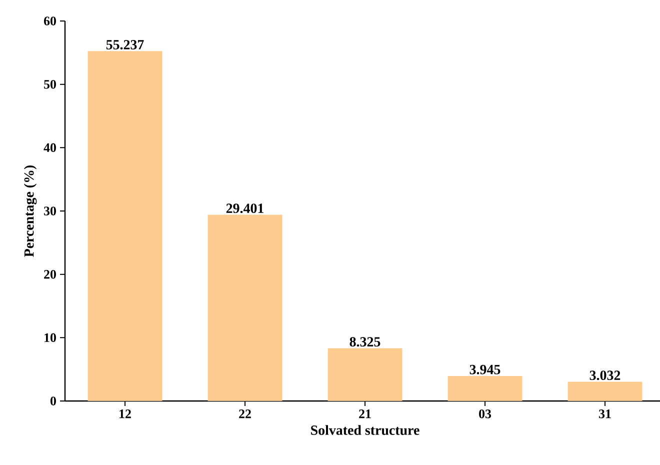  I want to click on x-tick-label: 03, so click(485, 414).